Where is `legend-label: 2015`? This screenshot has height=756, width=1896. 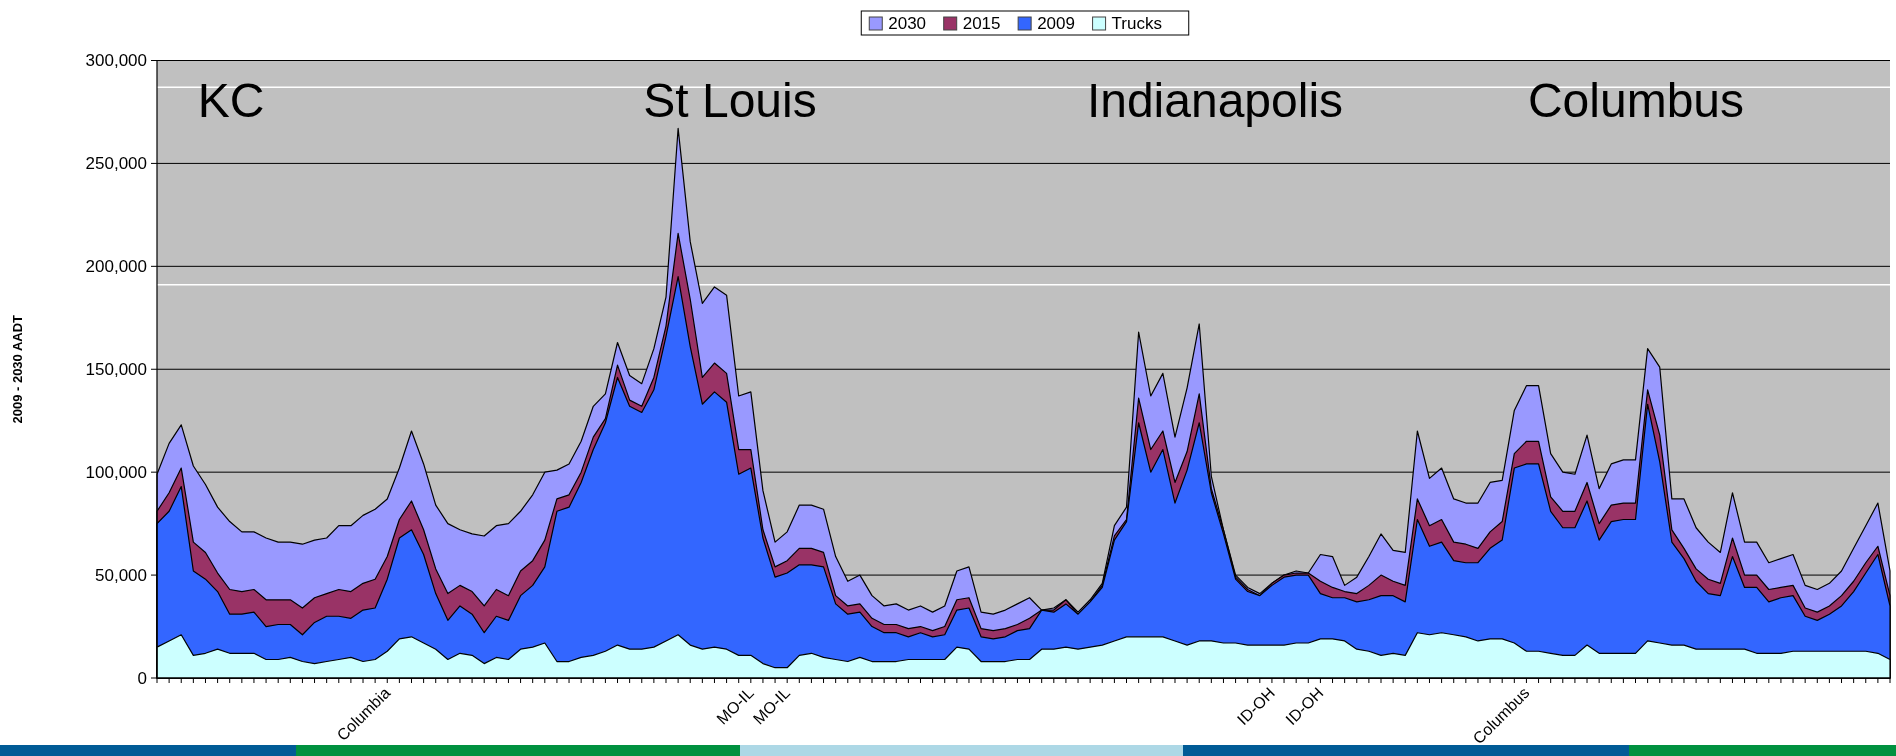
legend-label: 2015 is located at coordinates (981, 24).